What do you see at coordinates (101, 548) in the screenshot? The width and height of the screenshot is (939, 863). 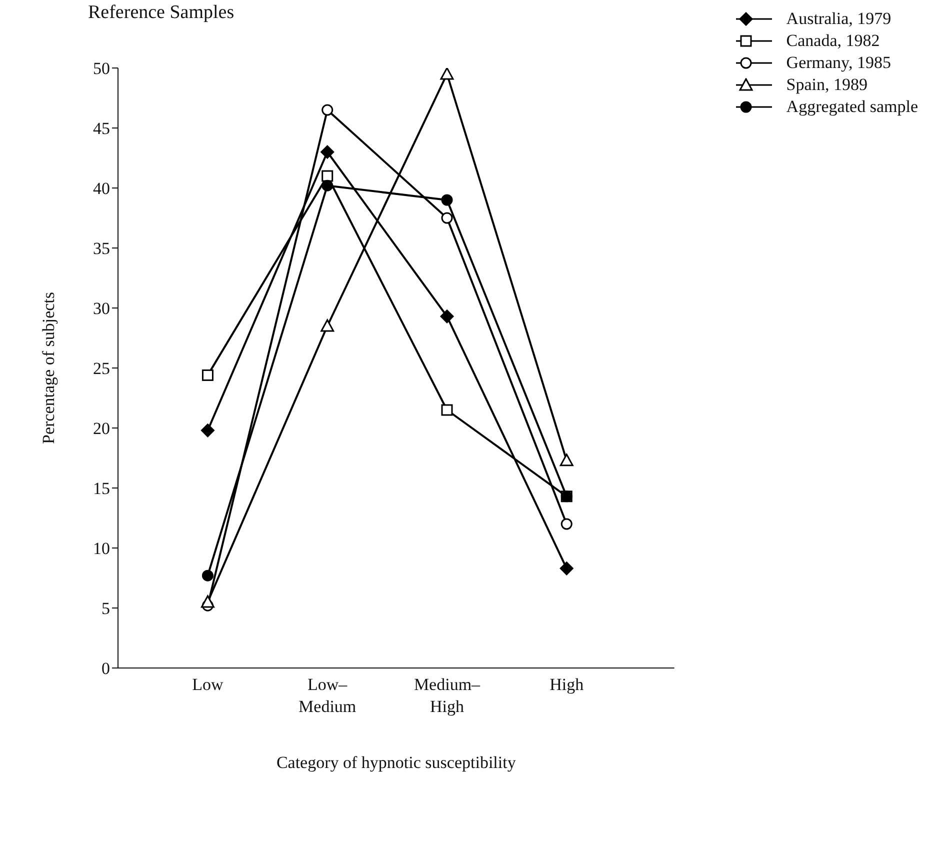 I see `y-tick-label: 10` at bounding box center [101, 548].